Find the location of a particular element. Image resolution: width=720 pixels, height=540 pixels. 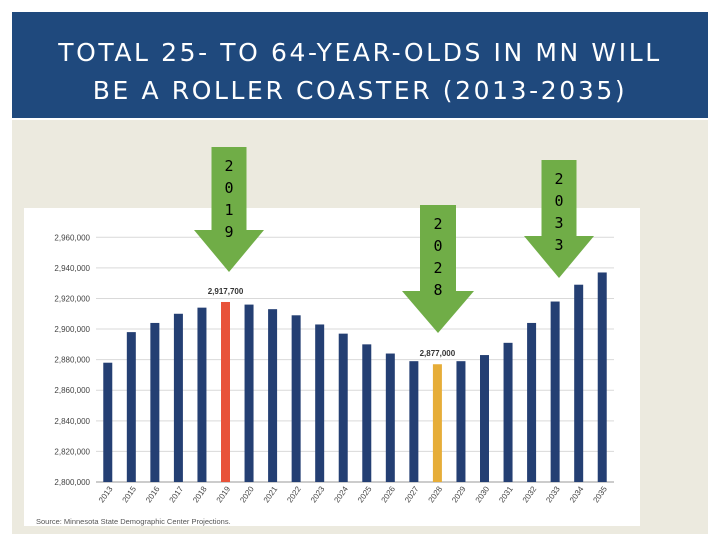

x-tick-label: 2017 is located at coordinates (177, 494).